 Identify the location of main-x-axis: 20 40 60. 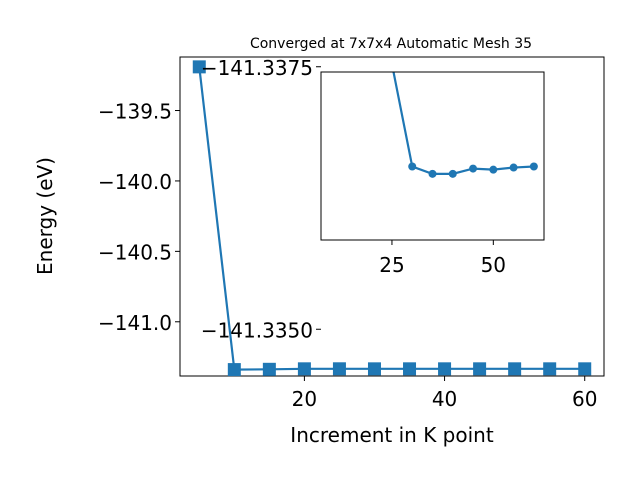
(444, 393).